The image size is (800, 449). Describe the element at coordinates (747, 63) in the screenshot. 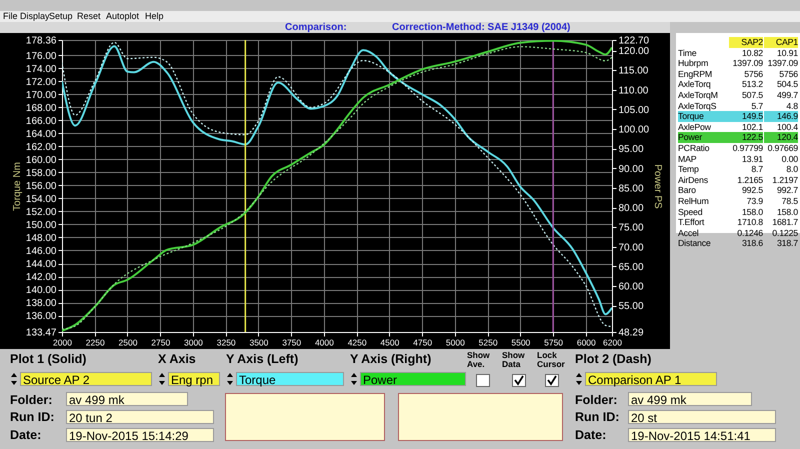

I see `text: 1397.09` at that location.